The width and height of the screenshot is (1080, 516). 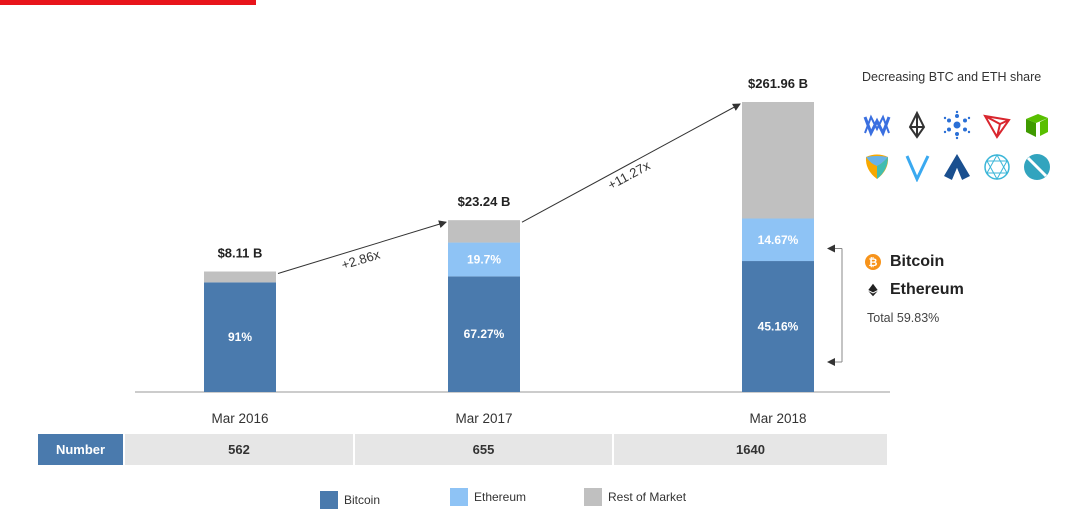 I want to click on cardano-icon, so click(x=957, y=125).